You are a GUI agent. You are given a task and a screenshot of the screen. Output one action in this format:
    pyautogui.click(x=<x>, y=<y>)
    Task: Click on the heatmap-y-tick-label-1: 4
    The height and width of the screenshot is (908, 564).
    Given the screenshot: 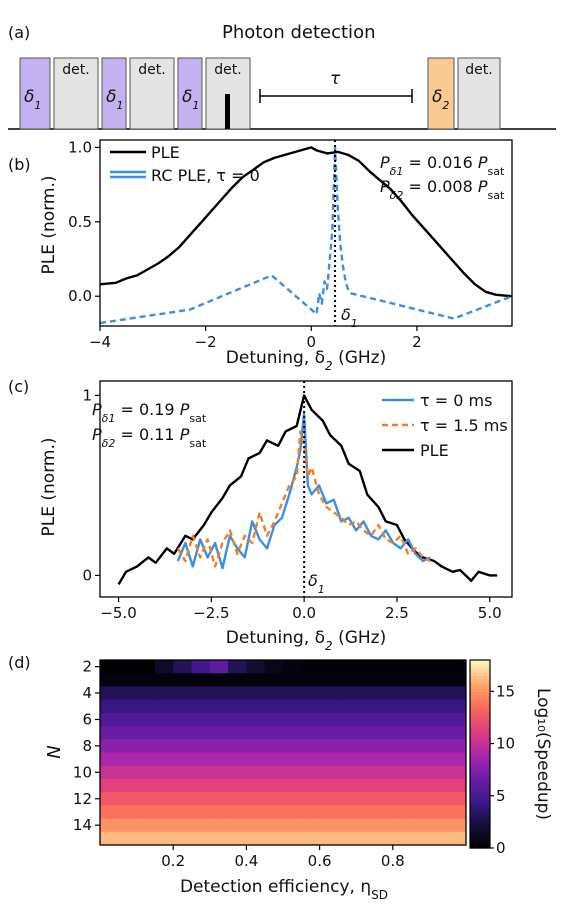 What is the action you would take?
    pyautogui.click(x=87, y=693)
    